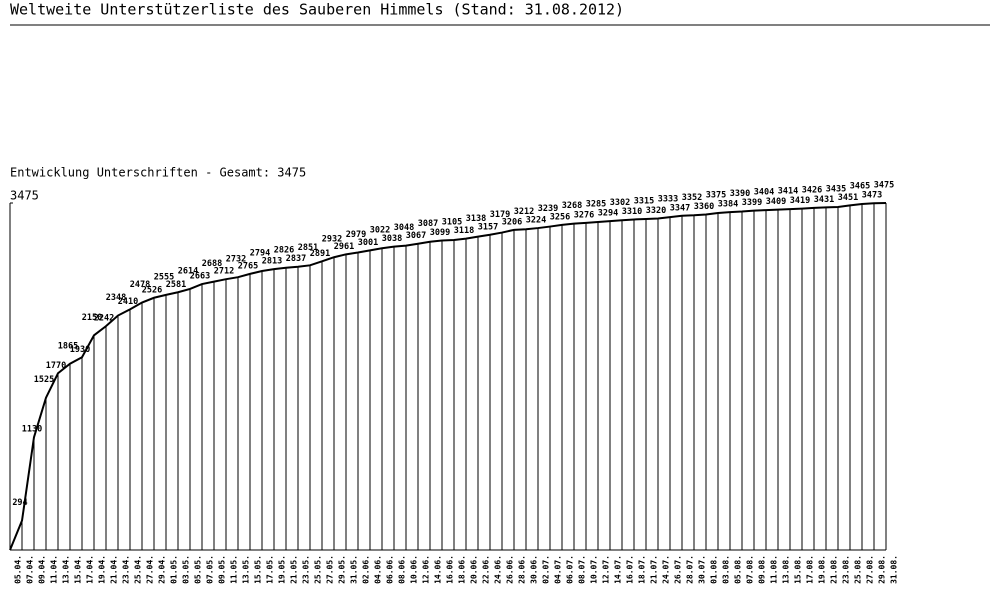 This screenshot has height=600, width=1000. Describe the element at coordinates (558, 569) in the screenshot. I see `x-tick-label: 04.07.` at that location.